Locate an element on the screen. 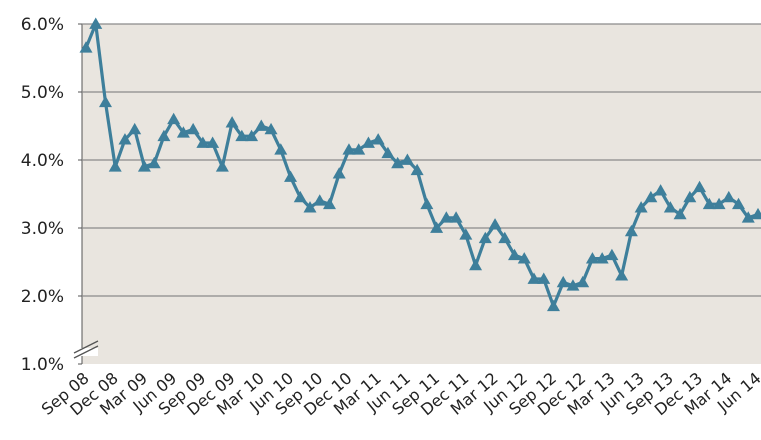 The image size is (761, 440). y-tick-label: 2.0% is located at coordinates (42, 297).